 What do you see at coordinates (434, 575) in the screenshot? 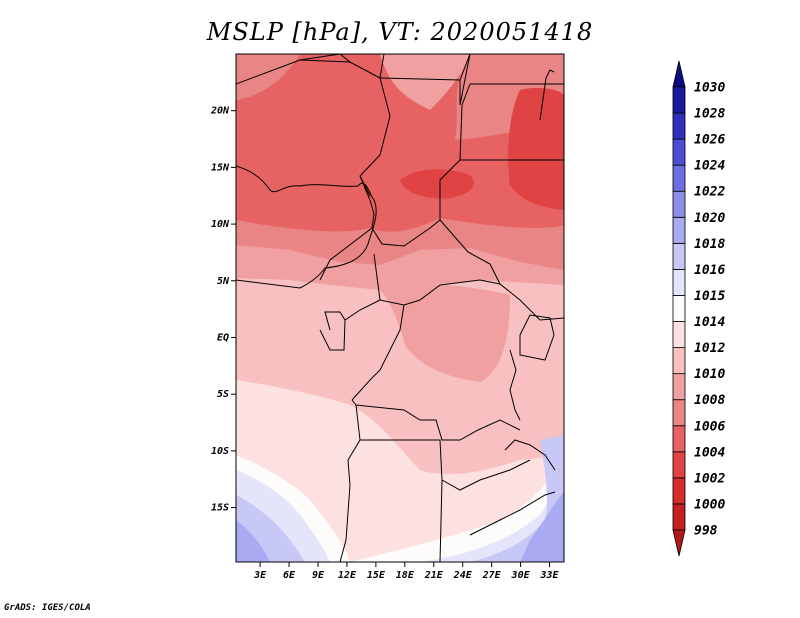
I see `x-tick-label: 21E` at bounding box center [434, 575].